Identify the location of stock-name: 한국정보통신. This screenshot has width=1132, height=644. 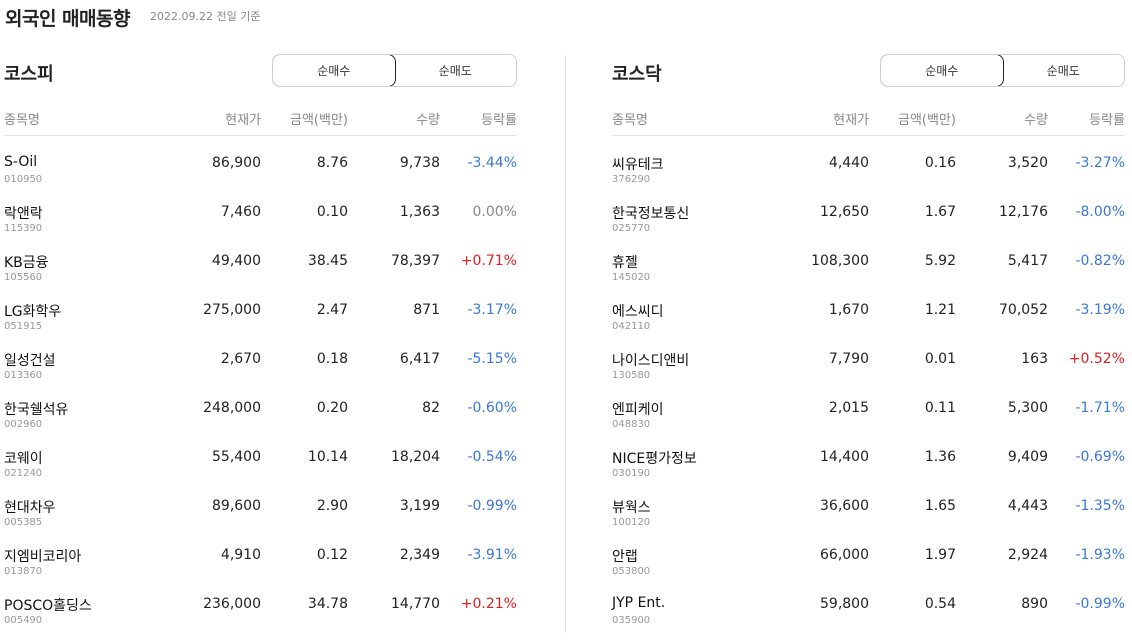
(651, 214).